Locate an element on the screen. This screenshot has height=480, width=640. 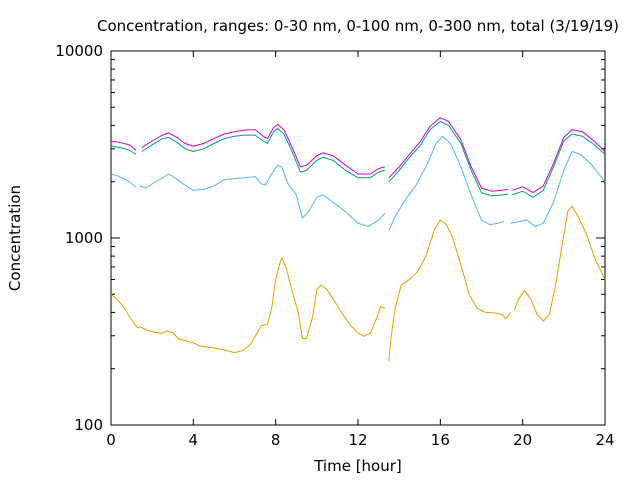
y-axis-label: Concentration is located at coordinates (15, 238).